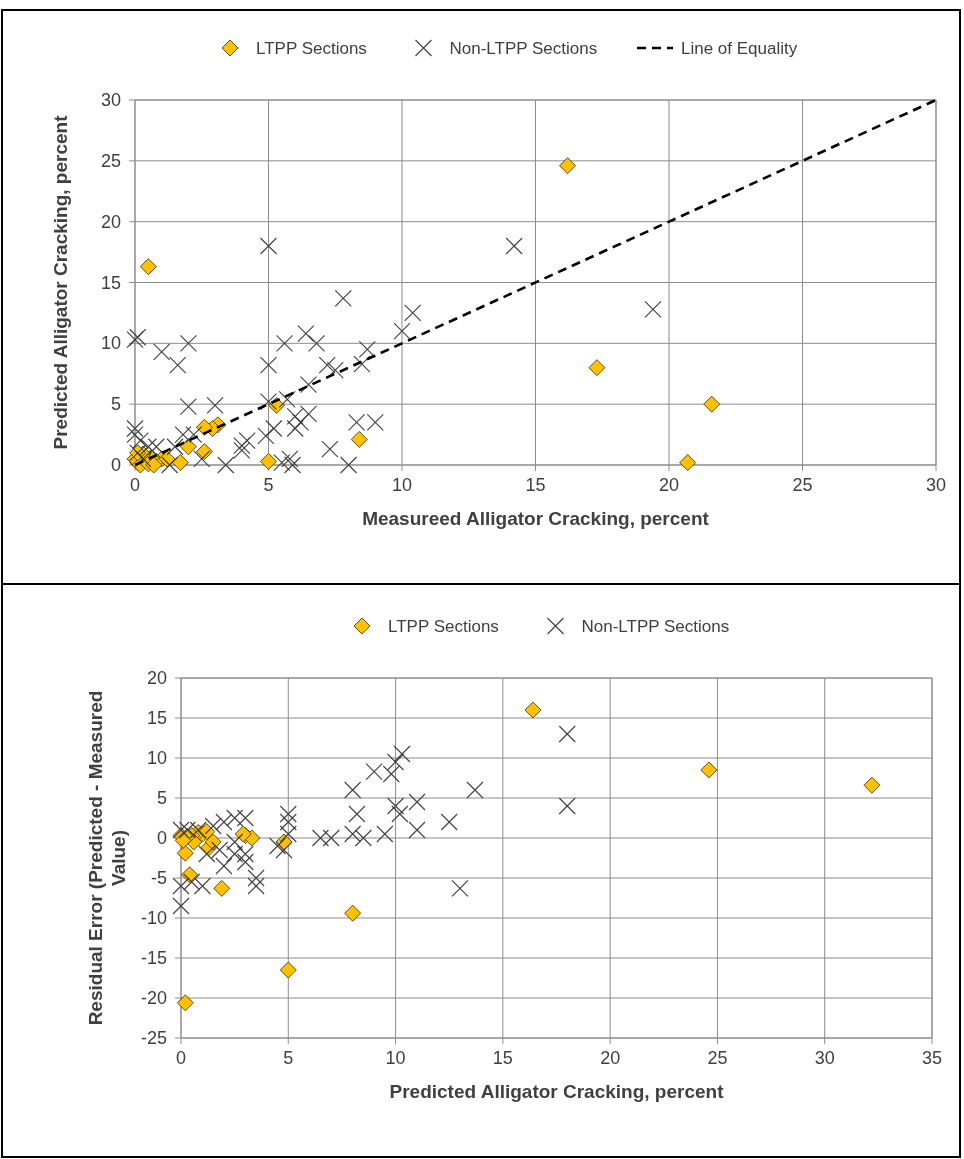 This screenshot has height=1159, width=964. What do you see at coordinates (107, 858) in the screenshot?
I see `y-axis-title: Residual Error (Predicted - Measured Value)` at bounding box center [107, 858].